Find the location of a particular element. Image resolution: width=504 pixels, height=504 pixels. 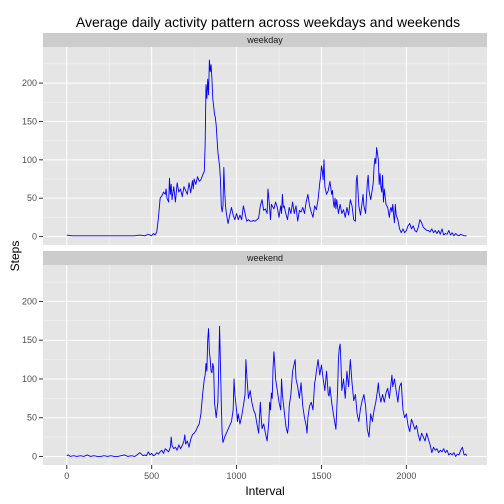

x-axis-title: Interval is located at coordinates (264, 491).